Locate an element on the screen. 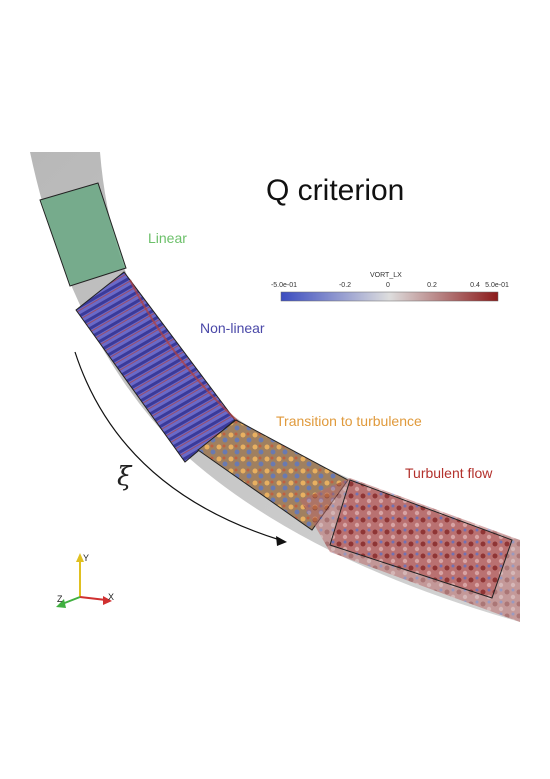 The image size is (550, 779). z-arrowhead-icon is located at coordinates (61, 603).